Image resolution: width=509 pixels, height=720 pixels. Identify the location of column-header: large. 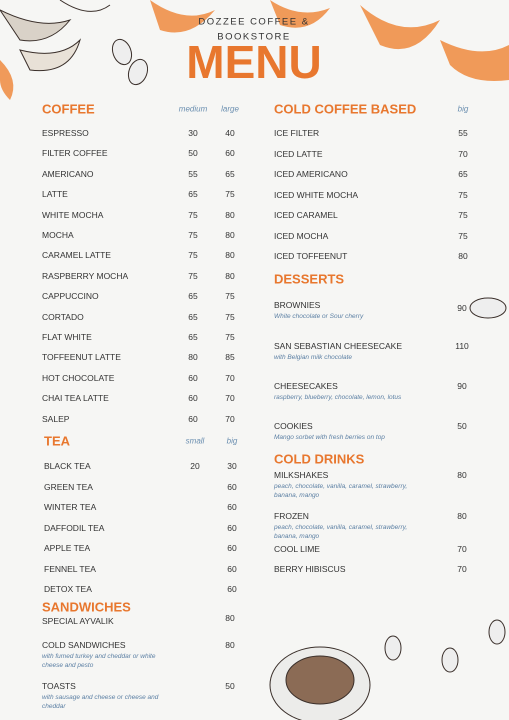
(230, 109).